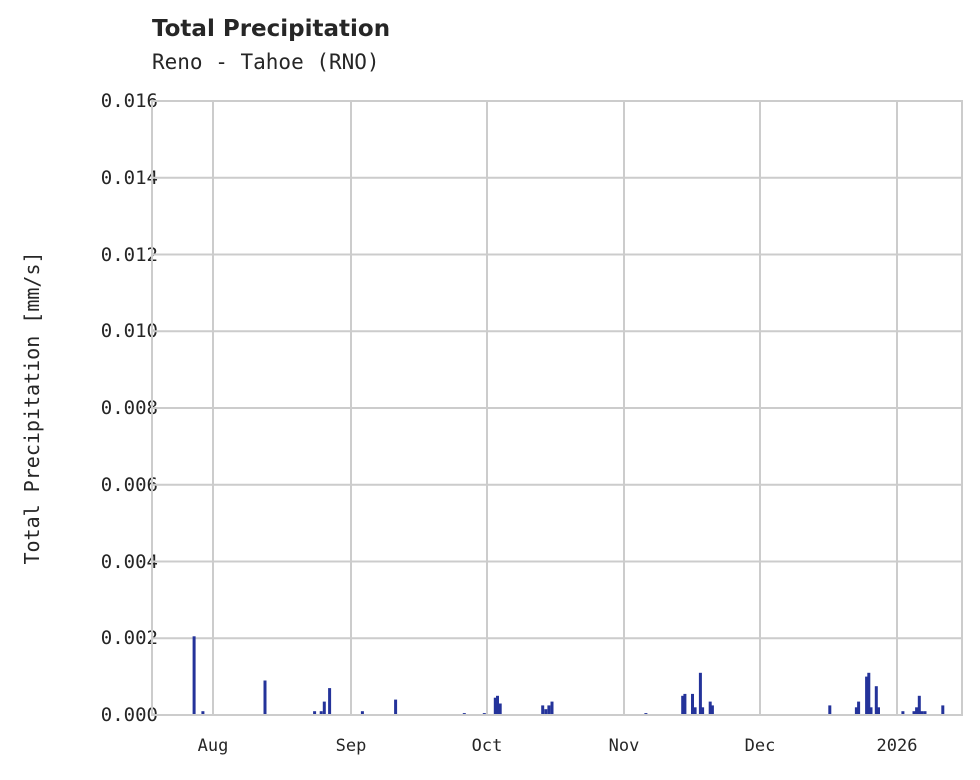 This screenshot has width=980, height=780. I want to click on x-tick-label: Dec, so click(760, 746).